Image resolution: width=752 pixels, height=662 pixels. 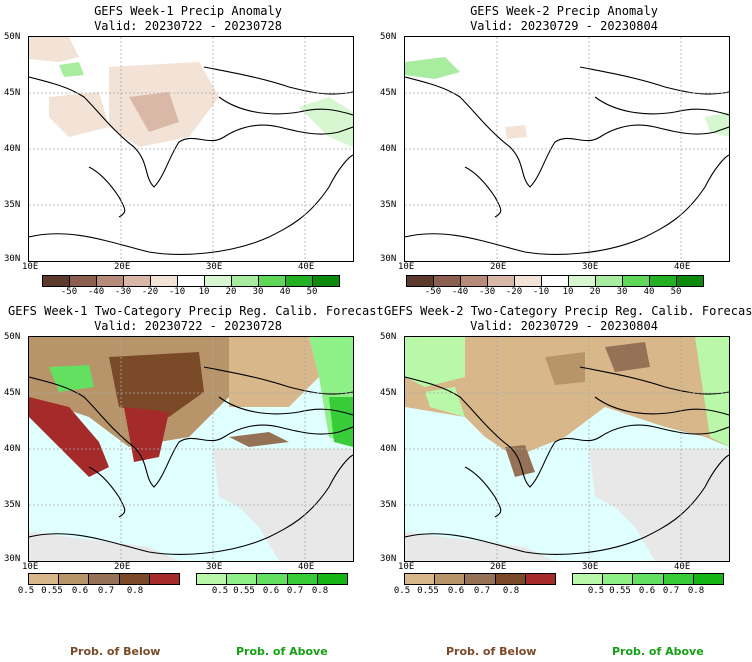 I want to click on cbar-label: 50, so click(x=676, y=292).